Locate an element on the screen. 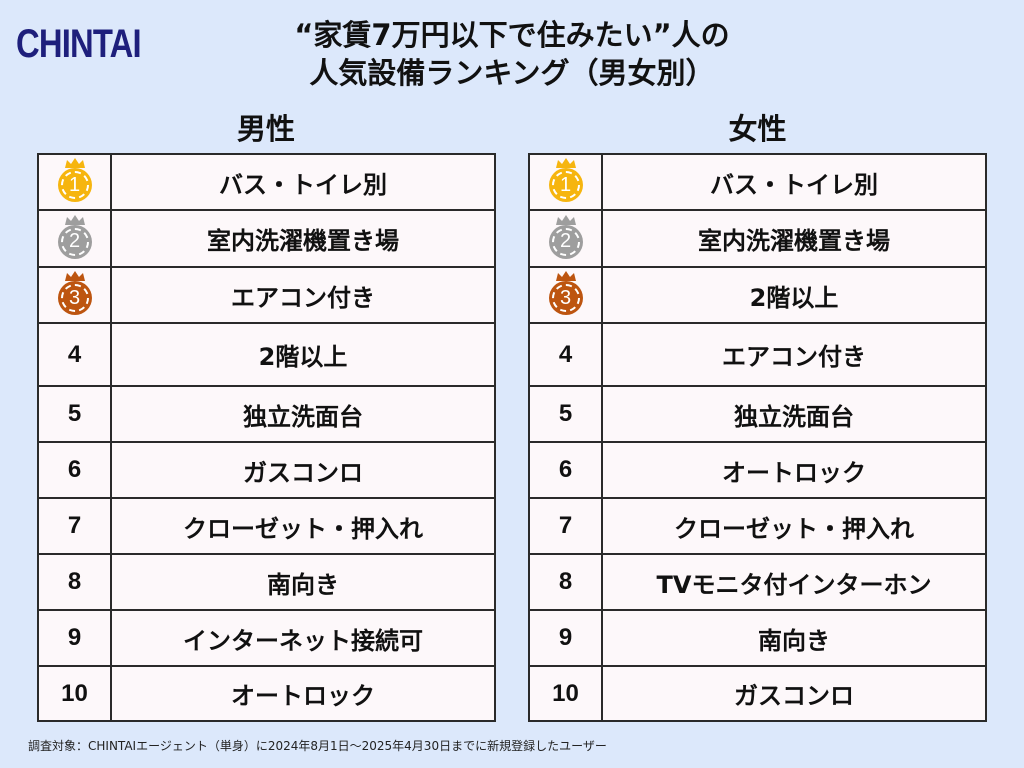  ranking-row: 3 エアコン付き is located at coordinates (266, 295).